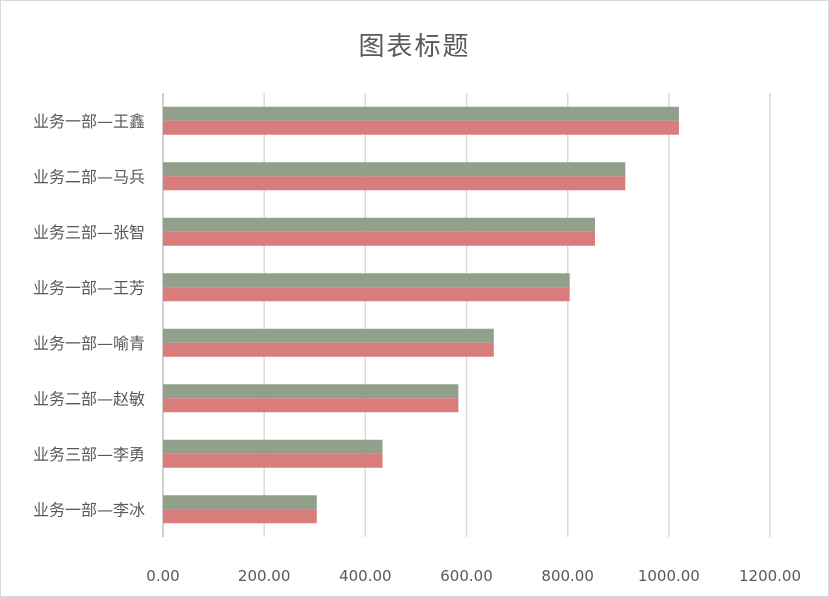  I want to click on x-tick-label: 0.00, so click(162, 576).